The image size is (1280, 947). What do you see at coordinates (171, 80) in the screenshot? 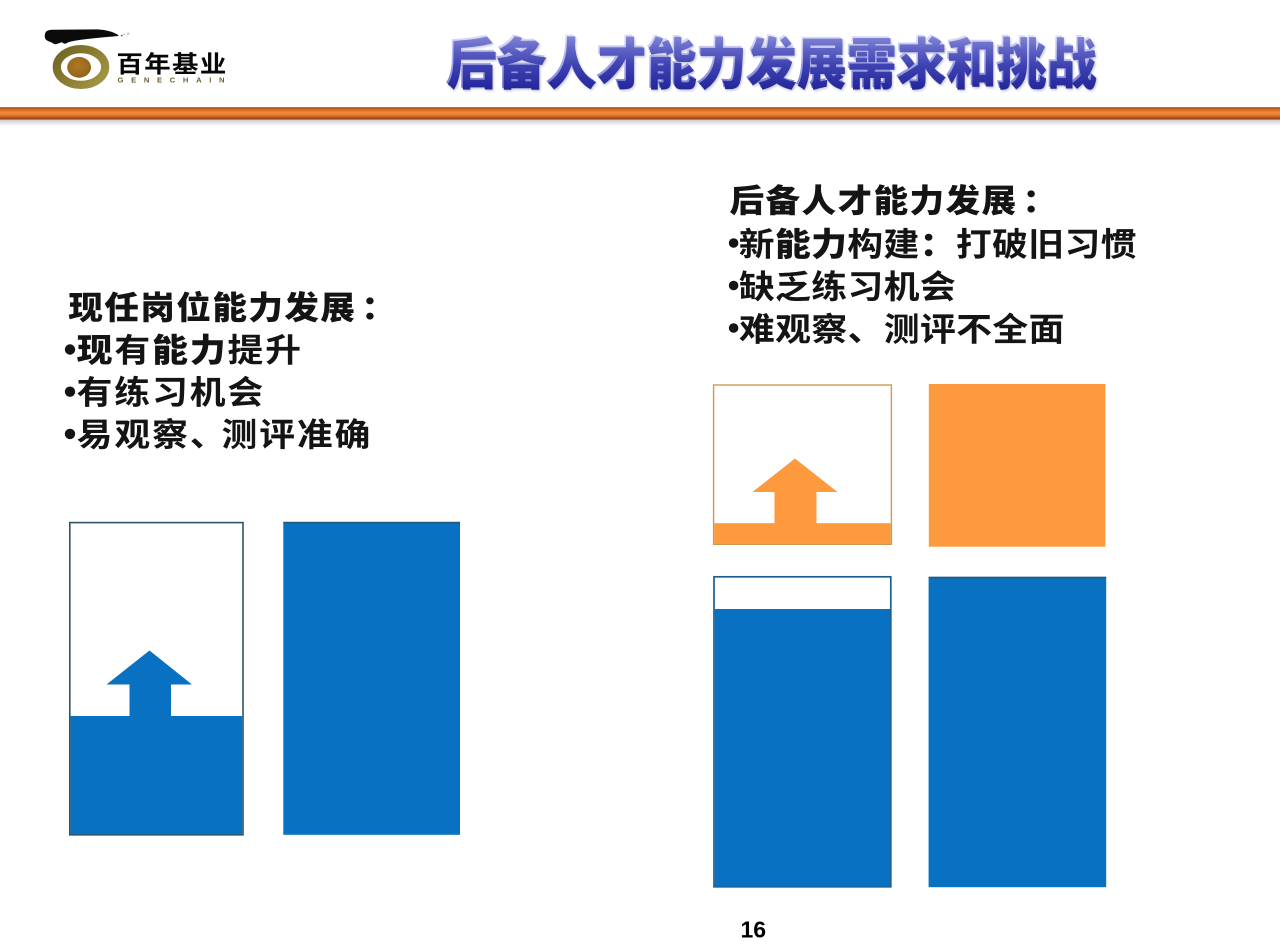
I see `svg-text: GENECHAIN` at bounding box center [171, 80].